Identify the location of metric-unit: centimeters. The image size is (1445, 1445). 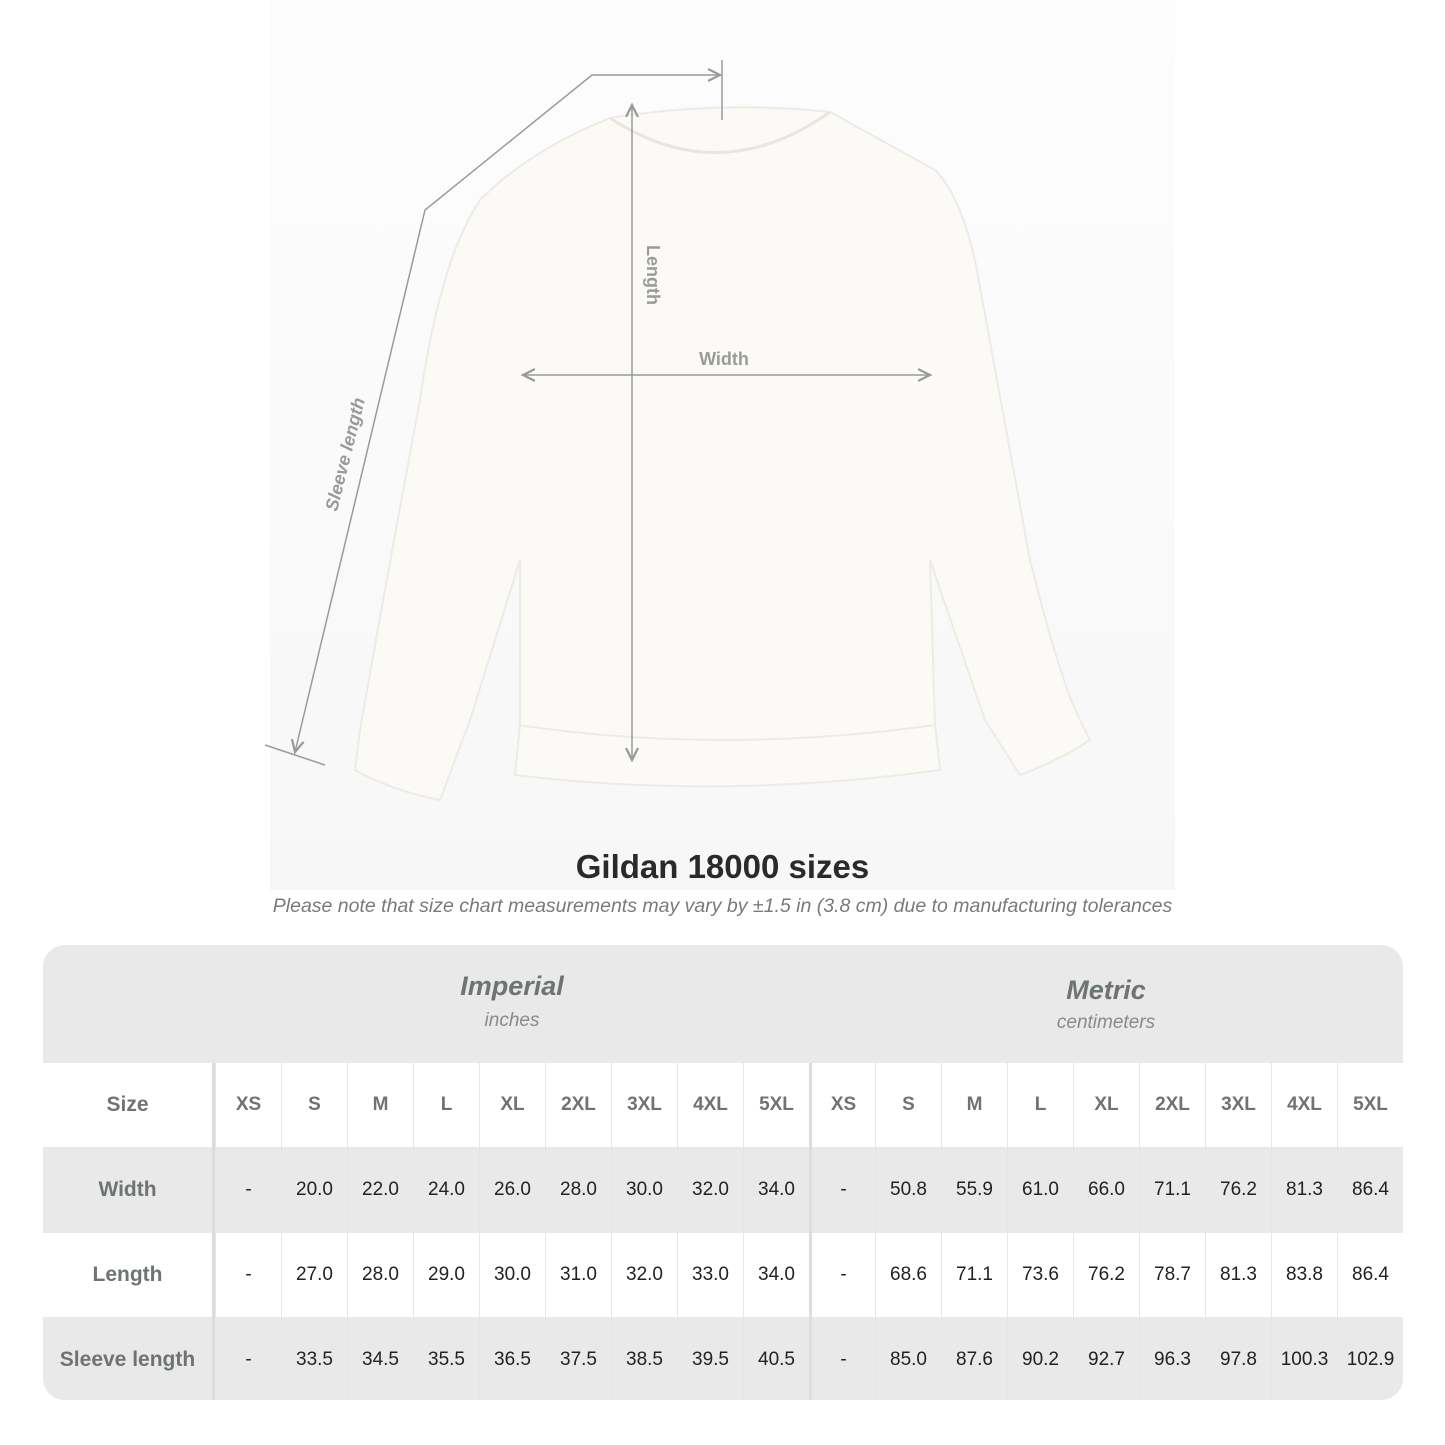
(1106, 1022).